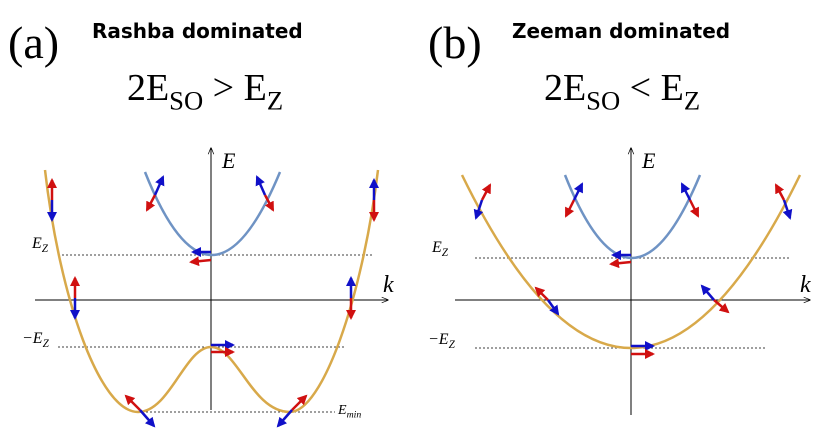  What do you see at coordinates (621, 31) in the screenshot?
I see `panel-title: Zeeman dominated` at bounding box center [621, 31].